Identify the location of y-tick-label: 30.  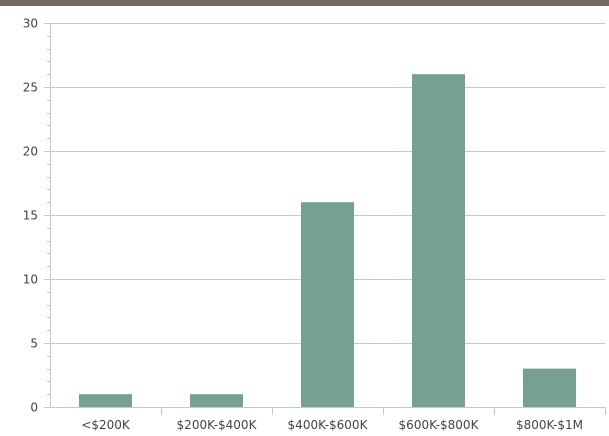
(30, 24).